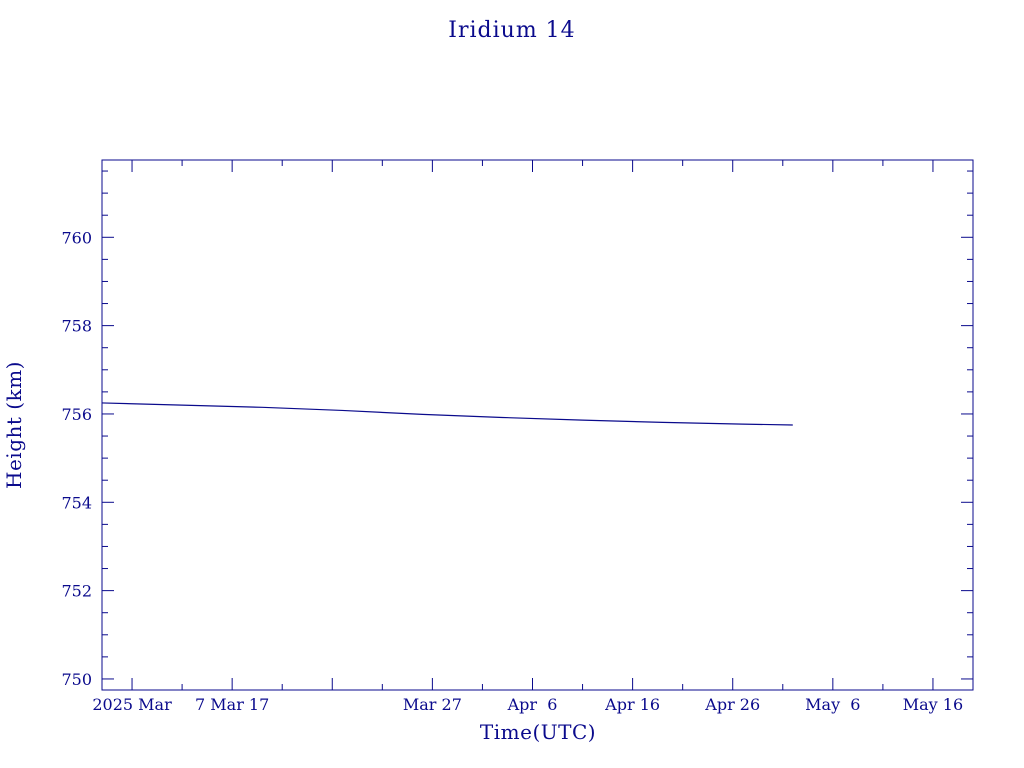 This screenshot has width=1024, height=768. I want to click on x-axis-label: Time(UTC), so click(538, 732).